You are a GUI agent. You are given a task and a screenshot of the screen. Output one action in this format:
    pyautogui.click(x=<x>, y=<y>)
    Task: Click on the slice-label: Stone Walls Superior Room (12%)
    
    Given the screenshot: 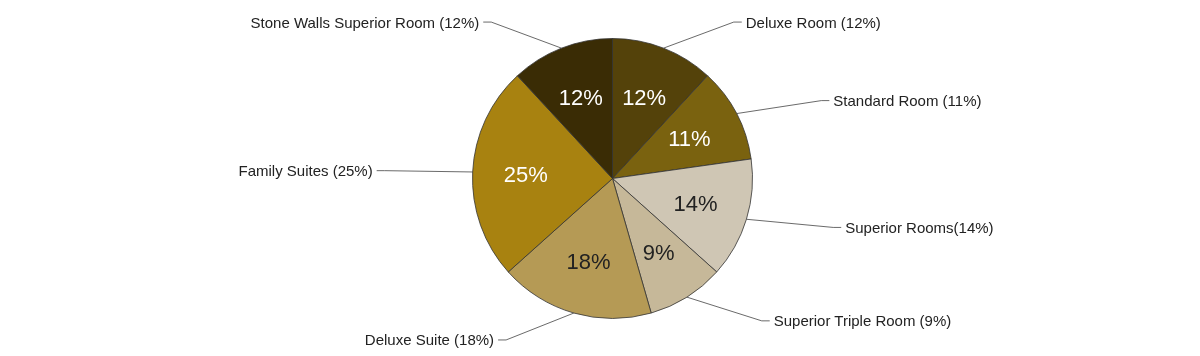 What is the action you would take?
    pyautogui.click(x=365, y=22)
    